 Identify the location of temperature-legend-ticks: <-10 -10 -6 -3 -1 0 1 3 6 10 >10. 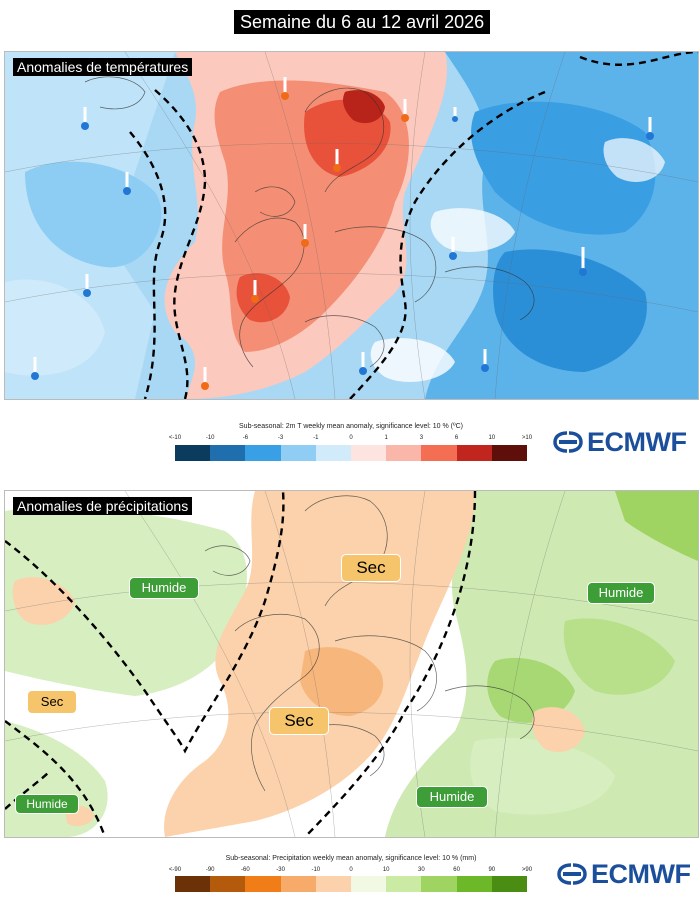
(350, 439).